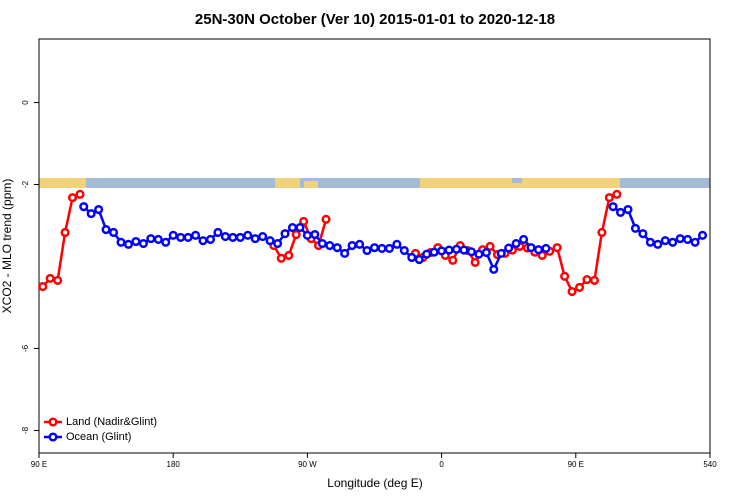 Image resolution: width=750 pixels, height=500 pixels. Describe the element at coordinates (98, 437) in the screenshot. I see `legend-label: Ocean (Glint)` at that location.